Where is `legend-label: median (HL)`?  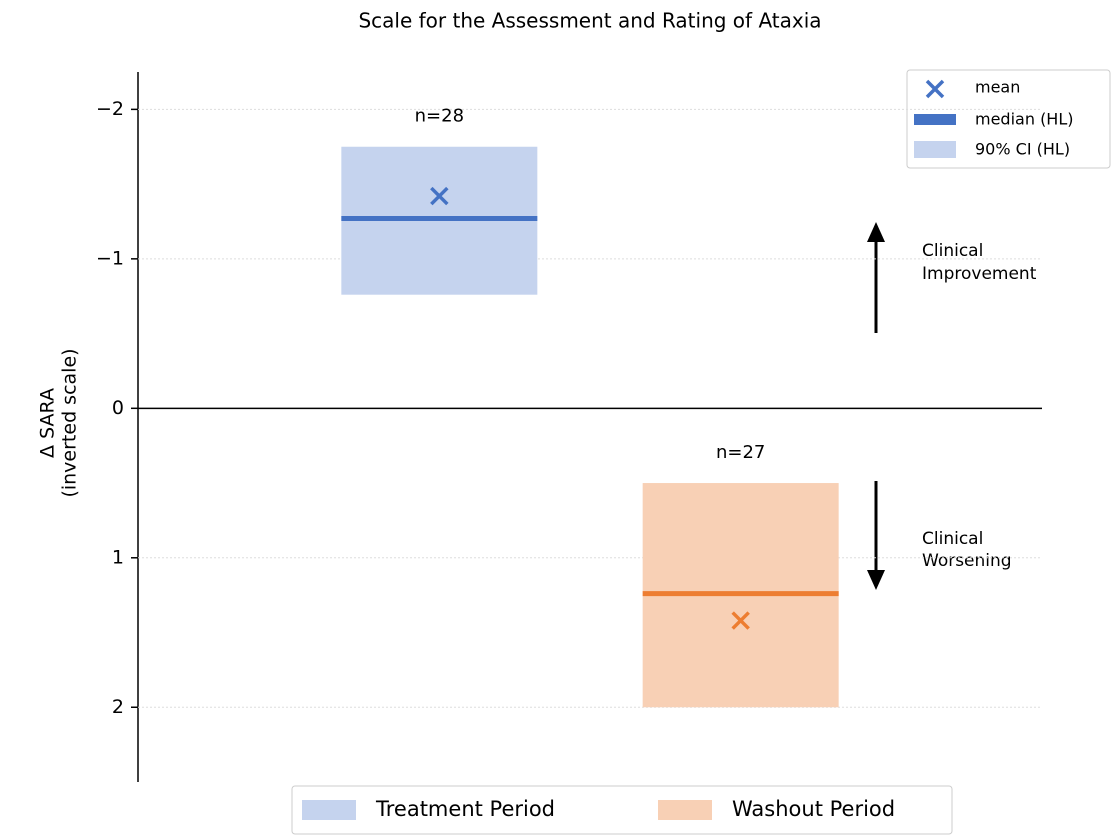
legend-label: median (HL) is located at coordinates (1024, 119).